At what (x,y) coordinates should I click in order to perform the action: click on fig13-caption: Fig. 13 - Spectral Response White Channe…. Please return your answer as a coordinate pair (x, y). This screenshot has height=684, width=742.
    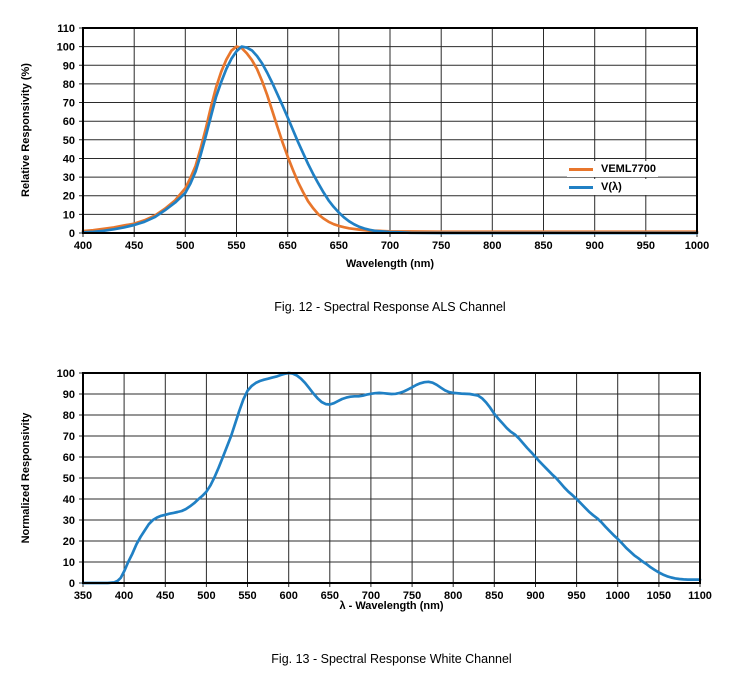
    Looking at the image, I should click on (391, 659).